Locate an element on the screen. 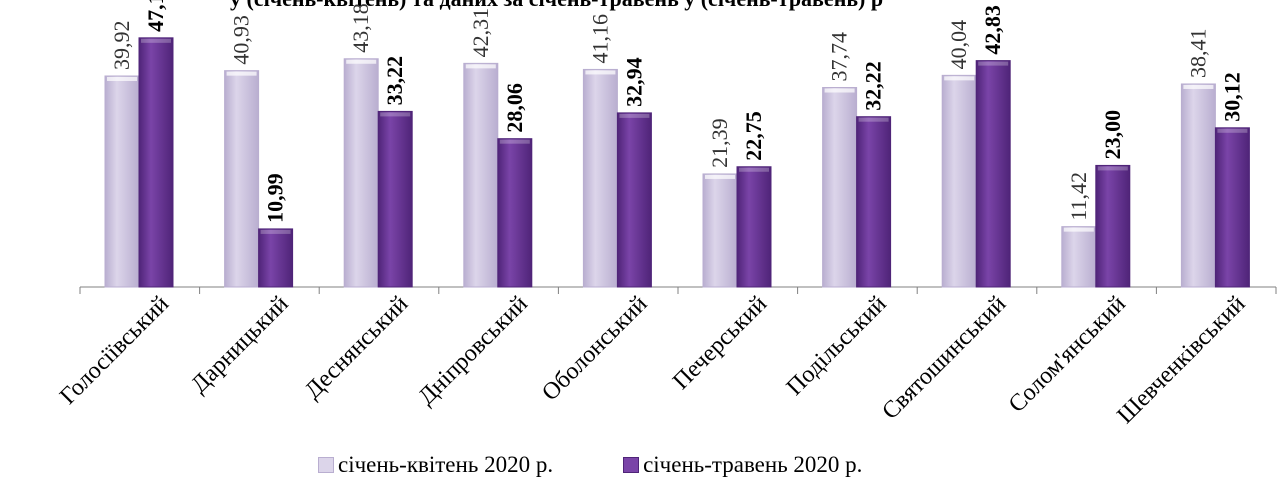 The width and height of the screenshot is (1284, 486). data-label-series-2-9: 23,00 is located at coordinates (1112, 135).